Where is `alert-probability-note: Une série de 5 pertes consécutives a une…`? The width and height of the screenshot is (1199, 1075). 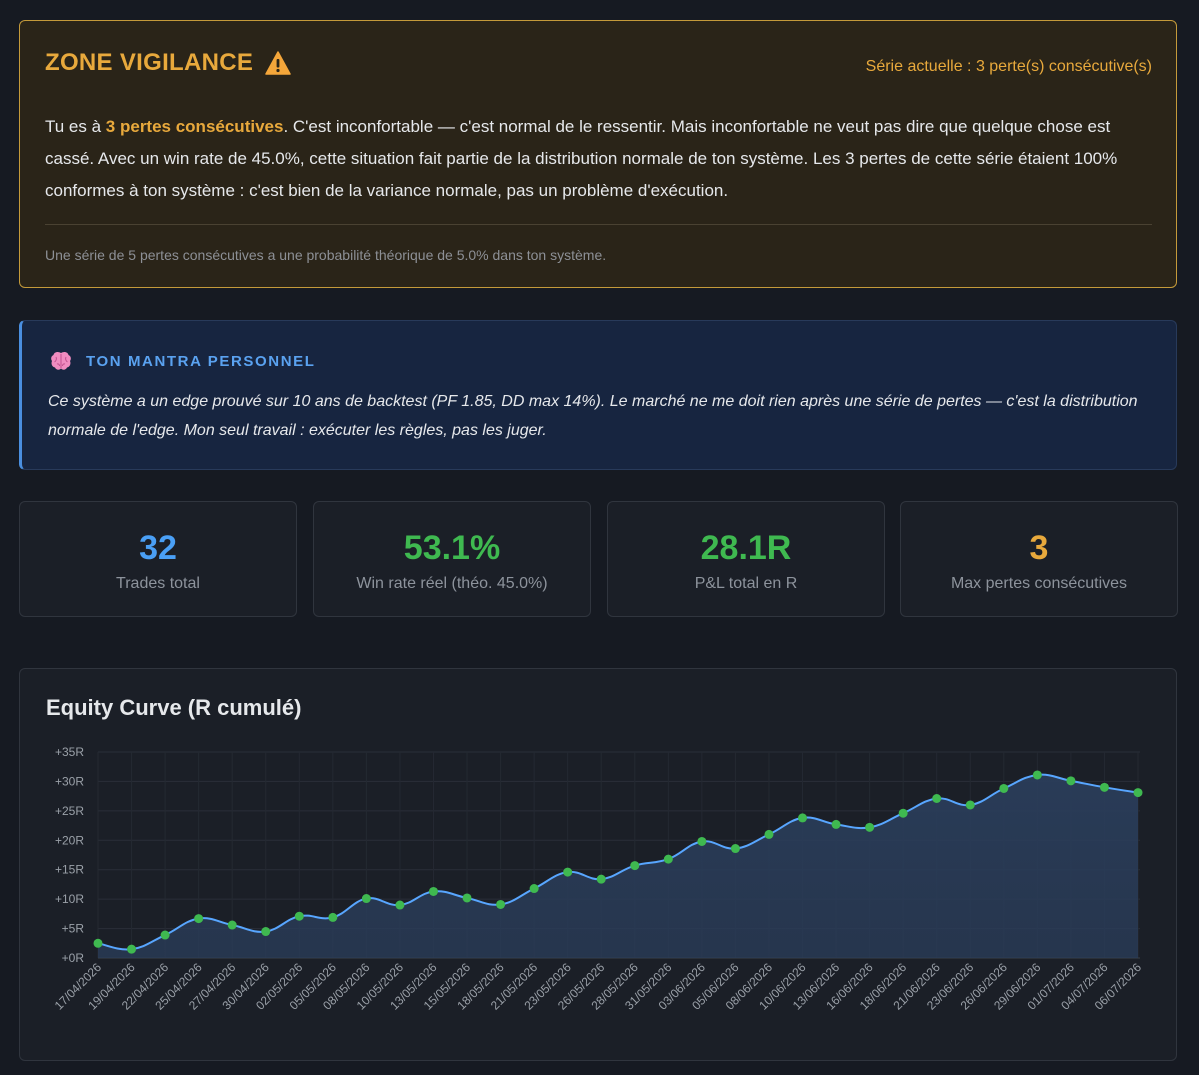 alert-probability-note: Une série de 5 pertes consécutives a une… is located at coordinates (326, 255).